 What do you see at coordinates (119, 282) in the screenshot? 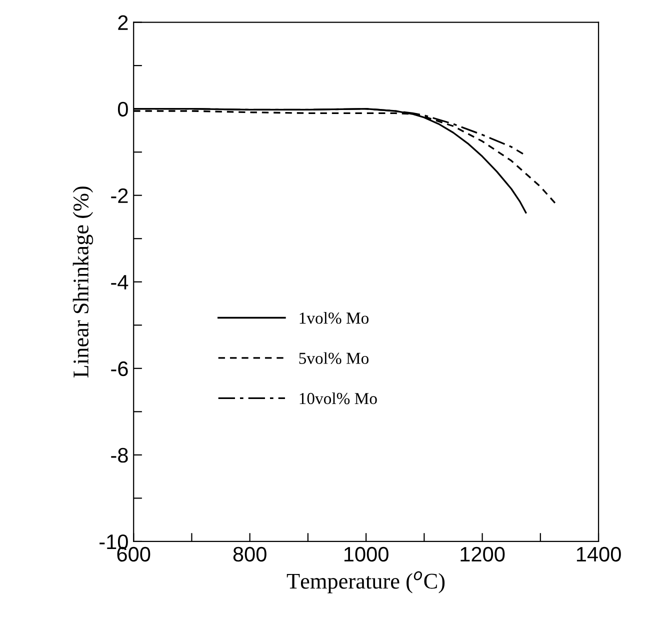
I see `y-tick-label: -4` at bounding box center [119, 282].